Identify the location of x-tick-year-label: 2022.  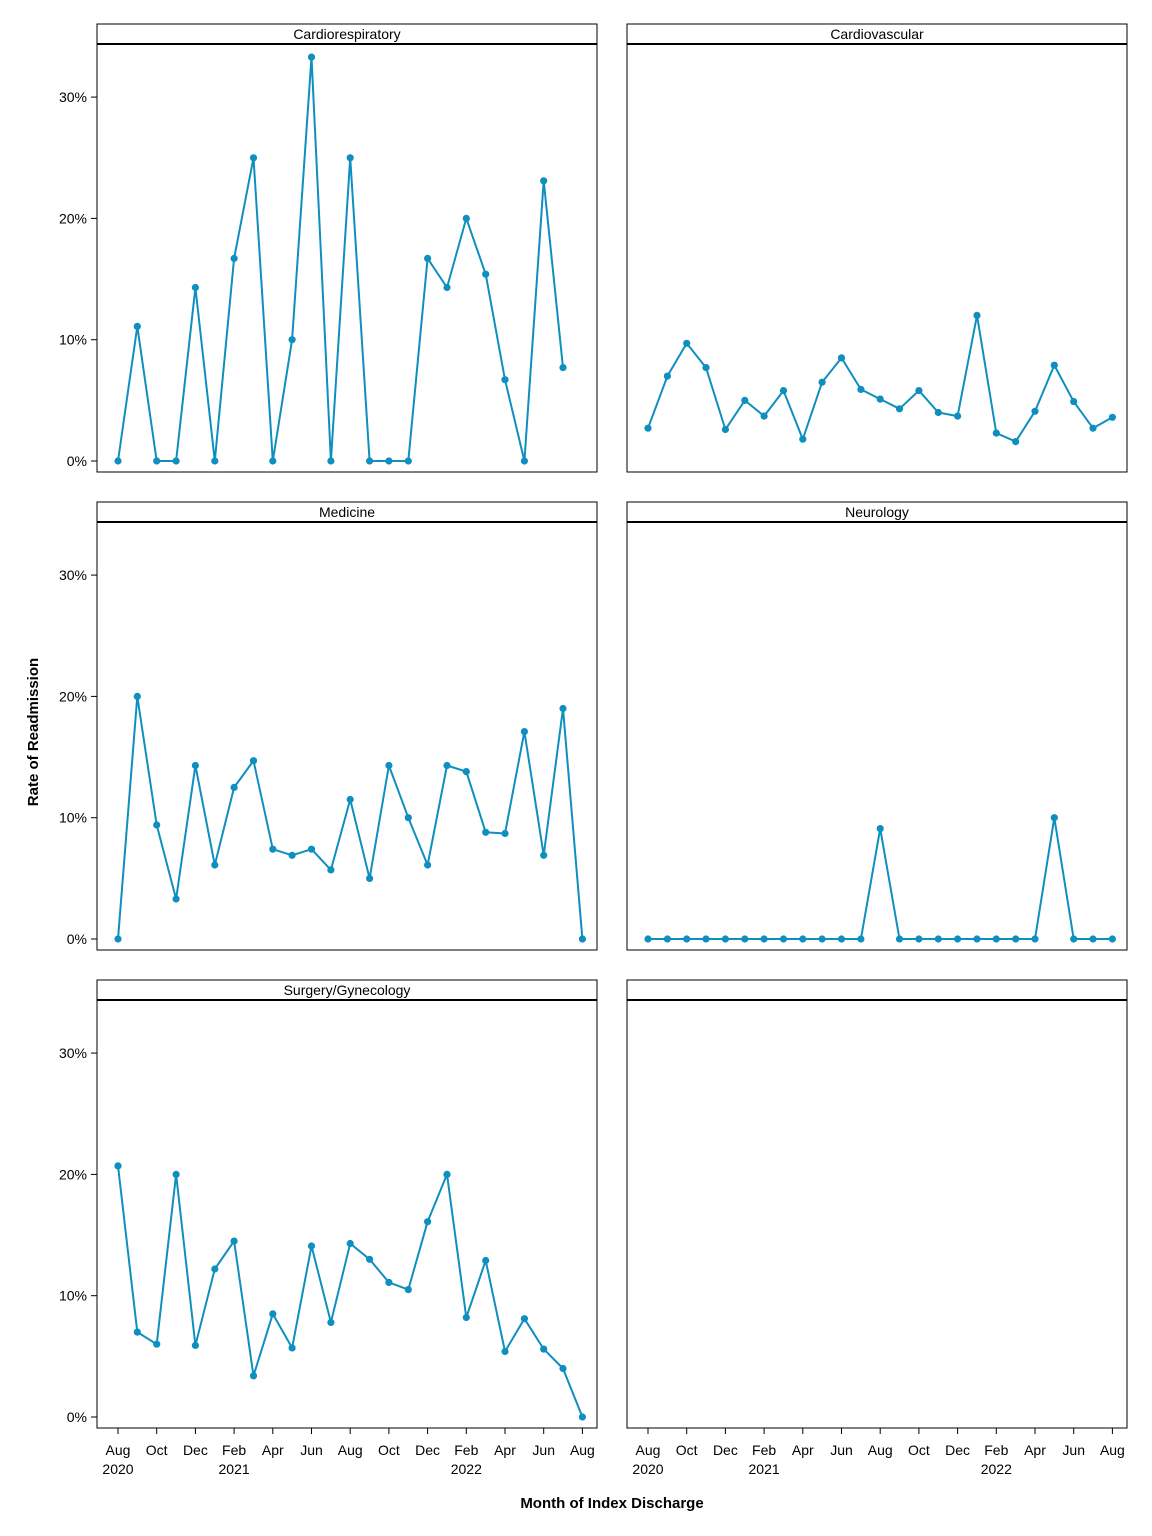
(466, 1469).